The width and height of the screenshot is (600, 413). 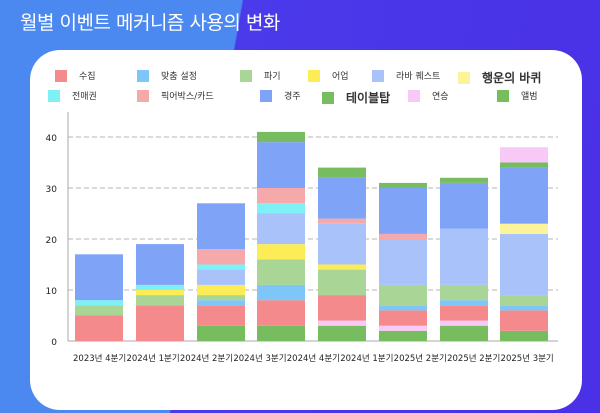 What do you see at coordinates (313, 359) in the screenshot?
I see `x-tick-label: 2024년 4분기` at bounding box center [313, 359].